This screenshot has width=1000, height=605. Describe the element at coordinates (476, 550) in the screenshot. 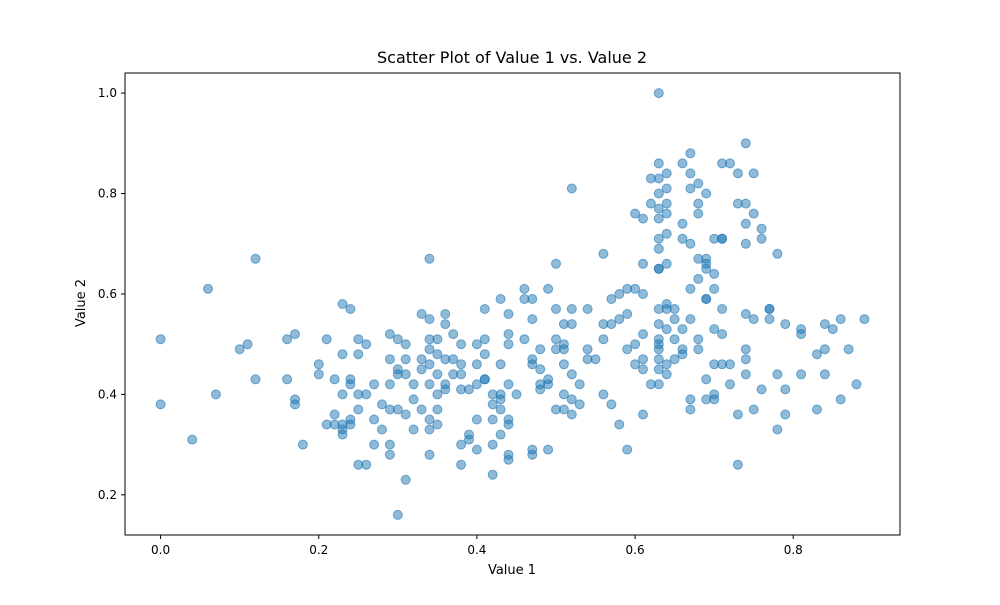

I see `x-tick-label: 0.4` at that location.